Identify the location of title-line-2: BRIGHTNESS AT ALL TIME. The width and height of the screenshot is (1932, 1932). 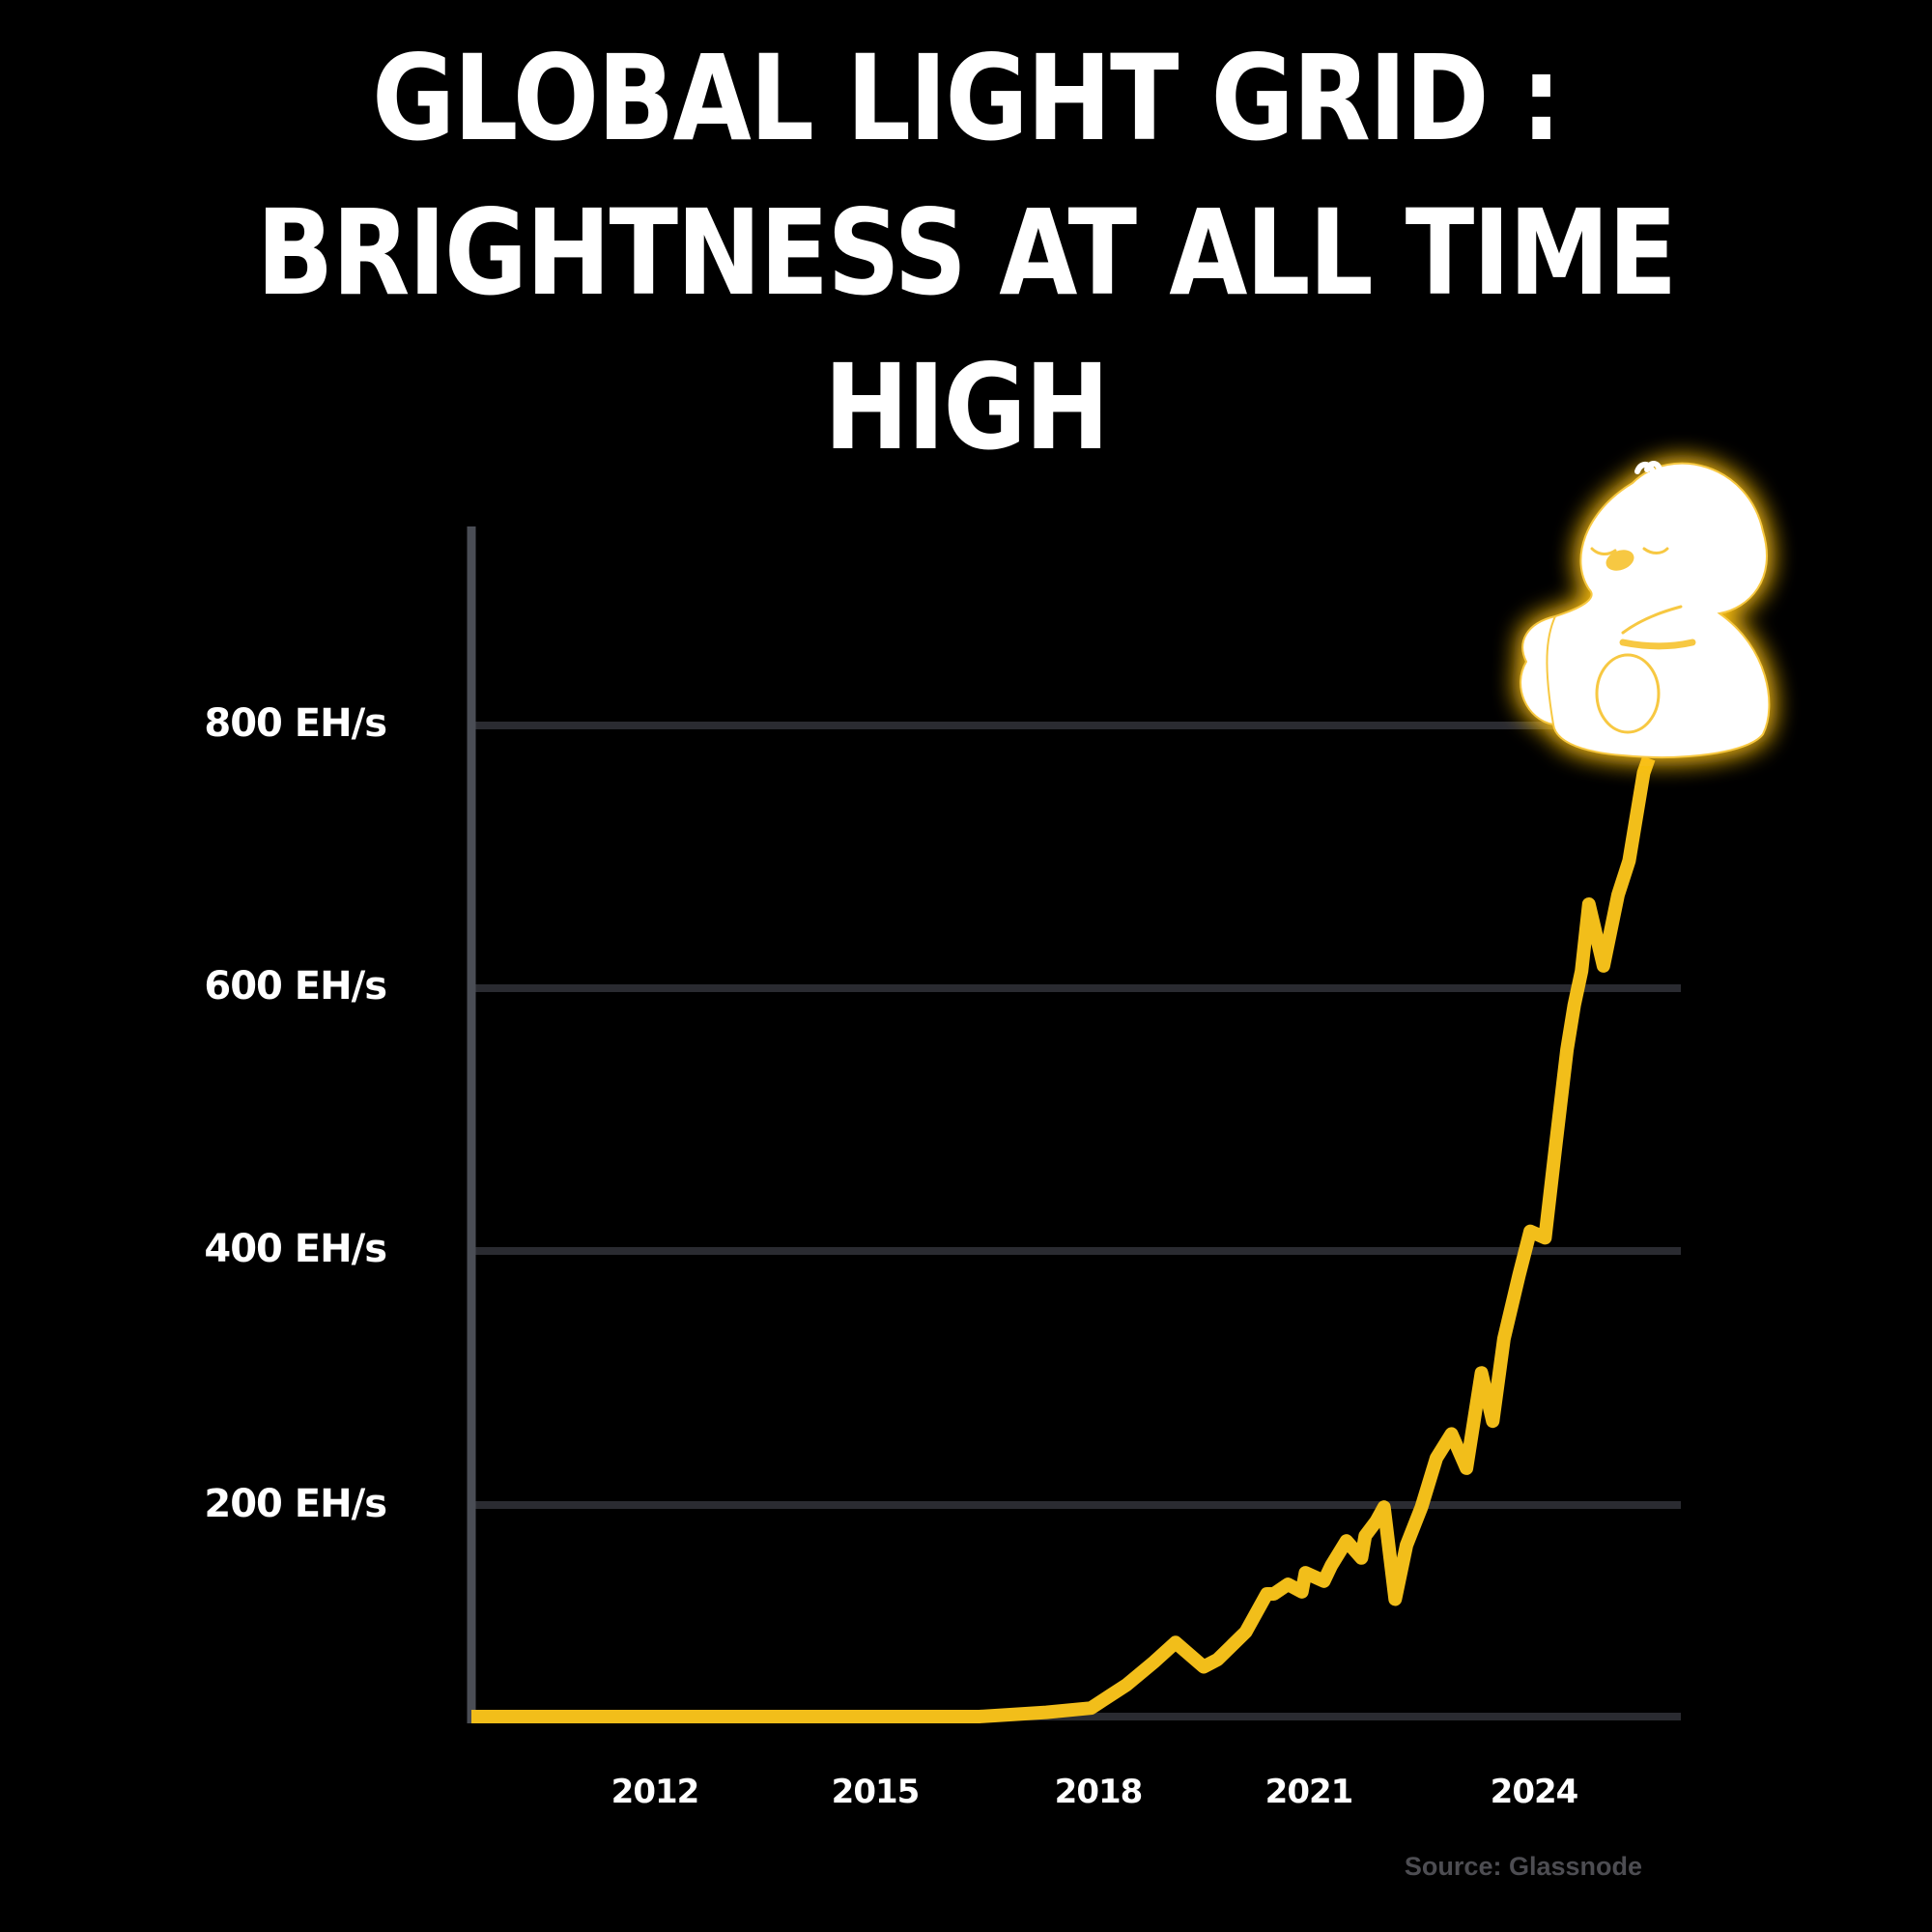
(966, 253).